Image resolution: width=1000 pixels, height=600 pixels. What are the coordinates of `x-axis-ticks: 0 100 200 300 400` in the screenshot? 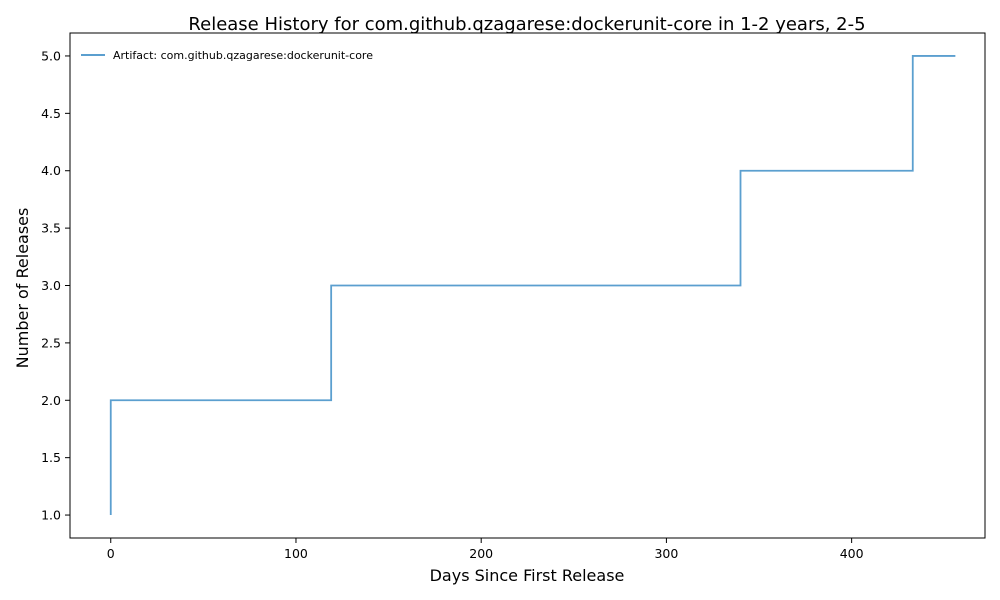 It's located at (485, 549).